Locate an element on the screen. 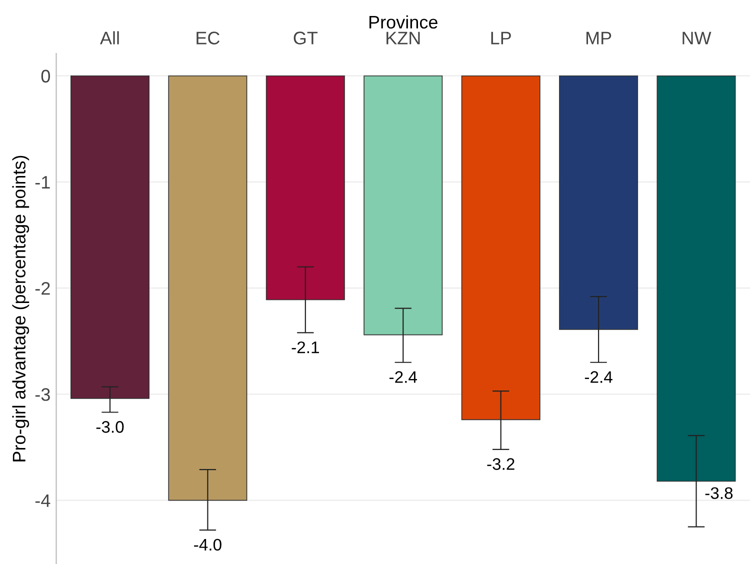 The image size is (750, 564). x-tick-label: MP is located at coordinates (599, 38).